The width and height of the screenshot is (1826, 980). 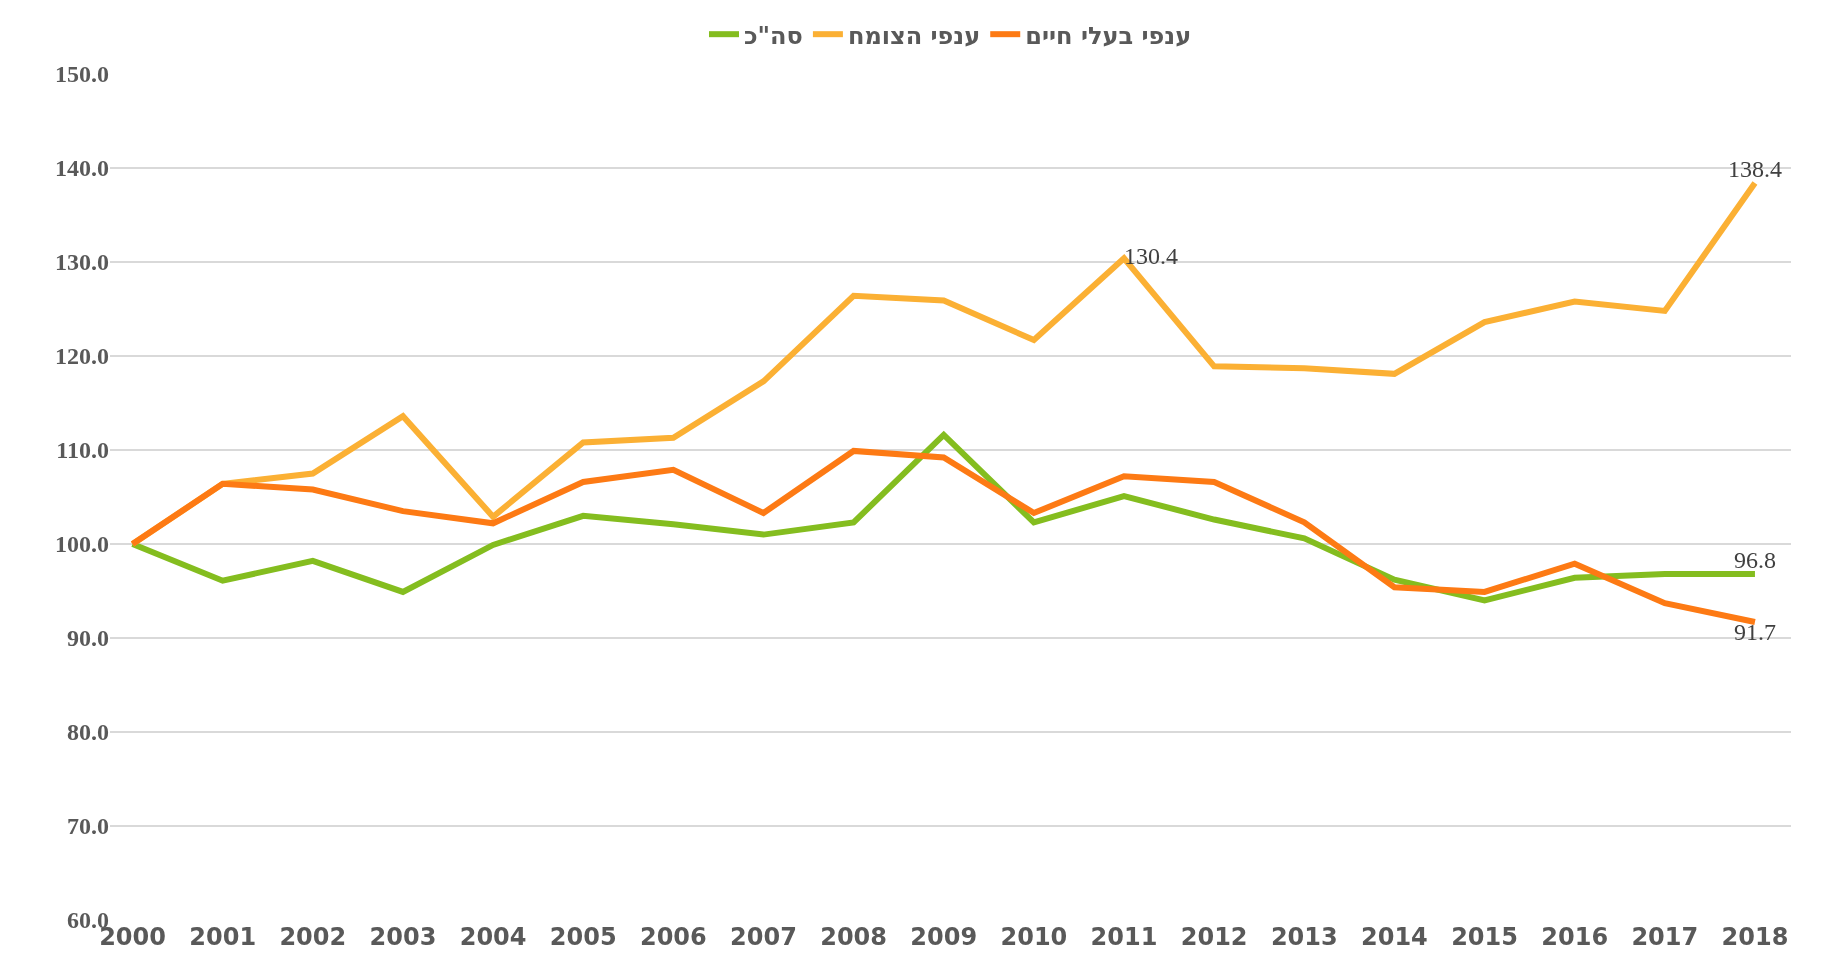 What do you see at coordinates (403, 937) in the screenshot?
I see `x-tick-label: 2003` at bounding box center [403, 937].